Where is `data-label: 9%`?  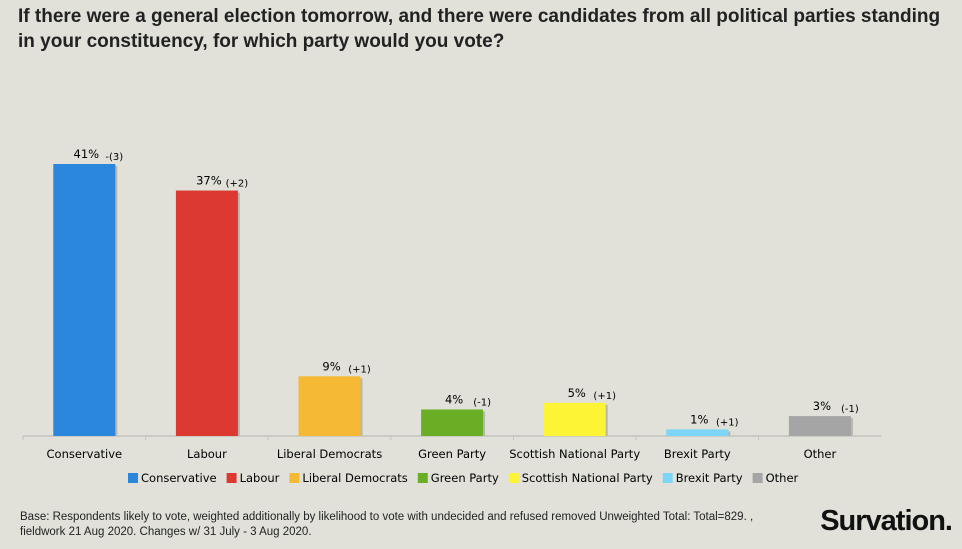
data-label: 9% is located at coordinates (331, 366).